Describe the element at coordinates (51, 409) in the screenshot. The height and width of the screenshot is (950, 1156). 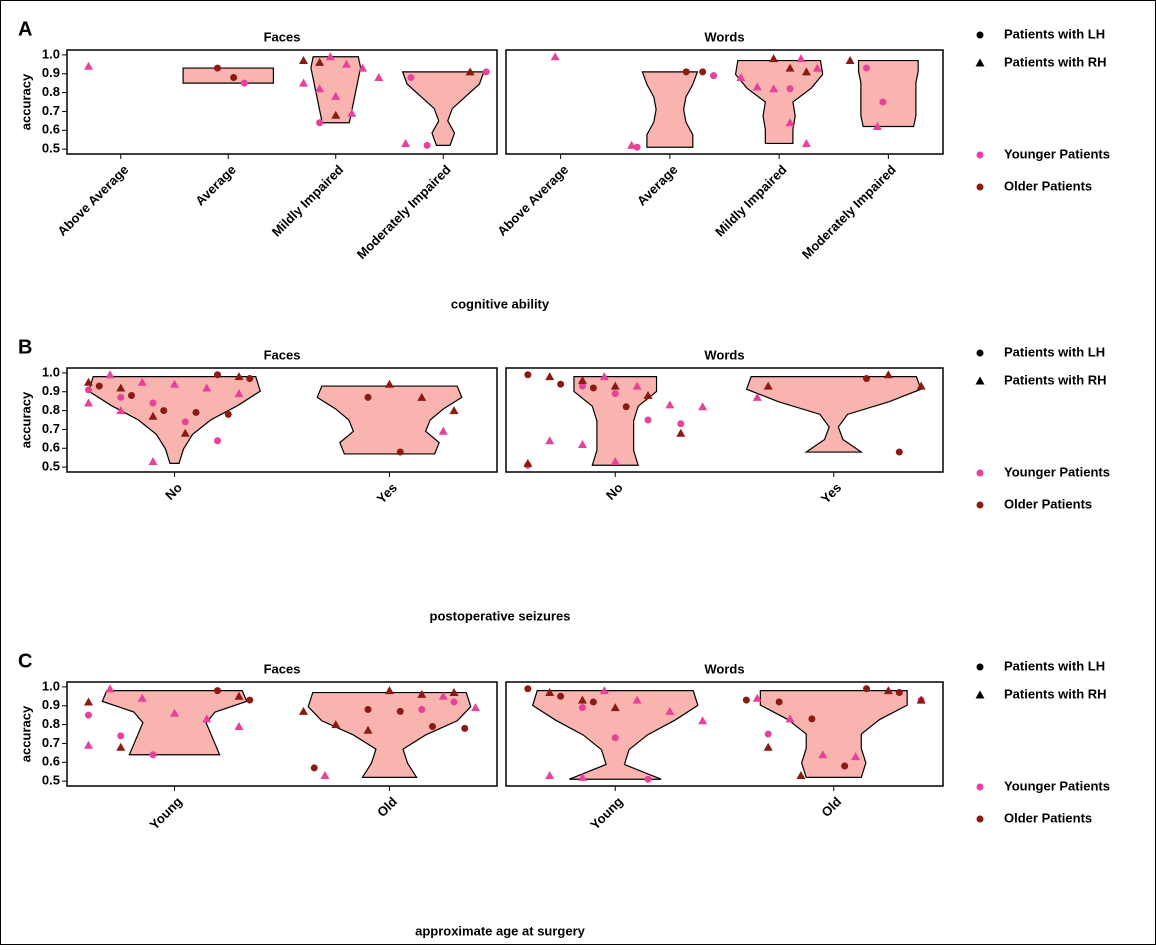
I see `y-tick-label: 0.8` at that location.